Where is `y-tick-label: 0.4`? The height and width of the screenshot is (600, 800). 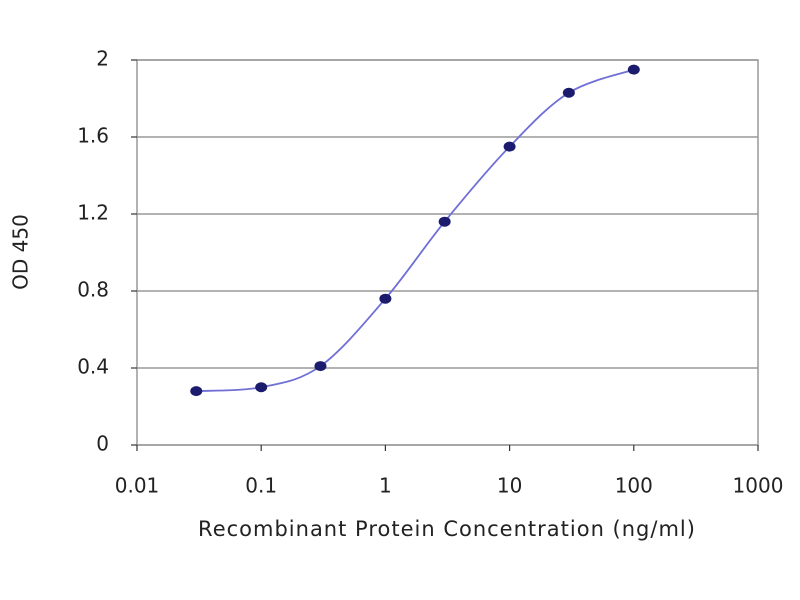
y-tick-label: 0.4 is located at coordinates (93, 367).